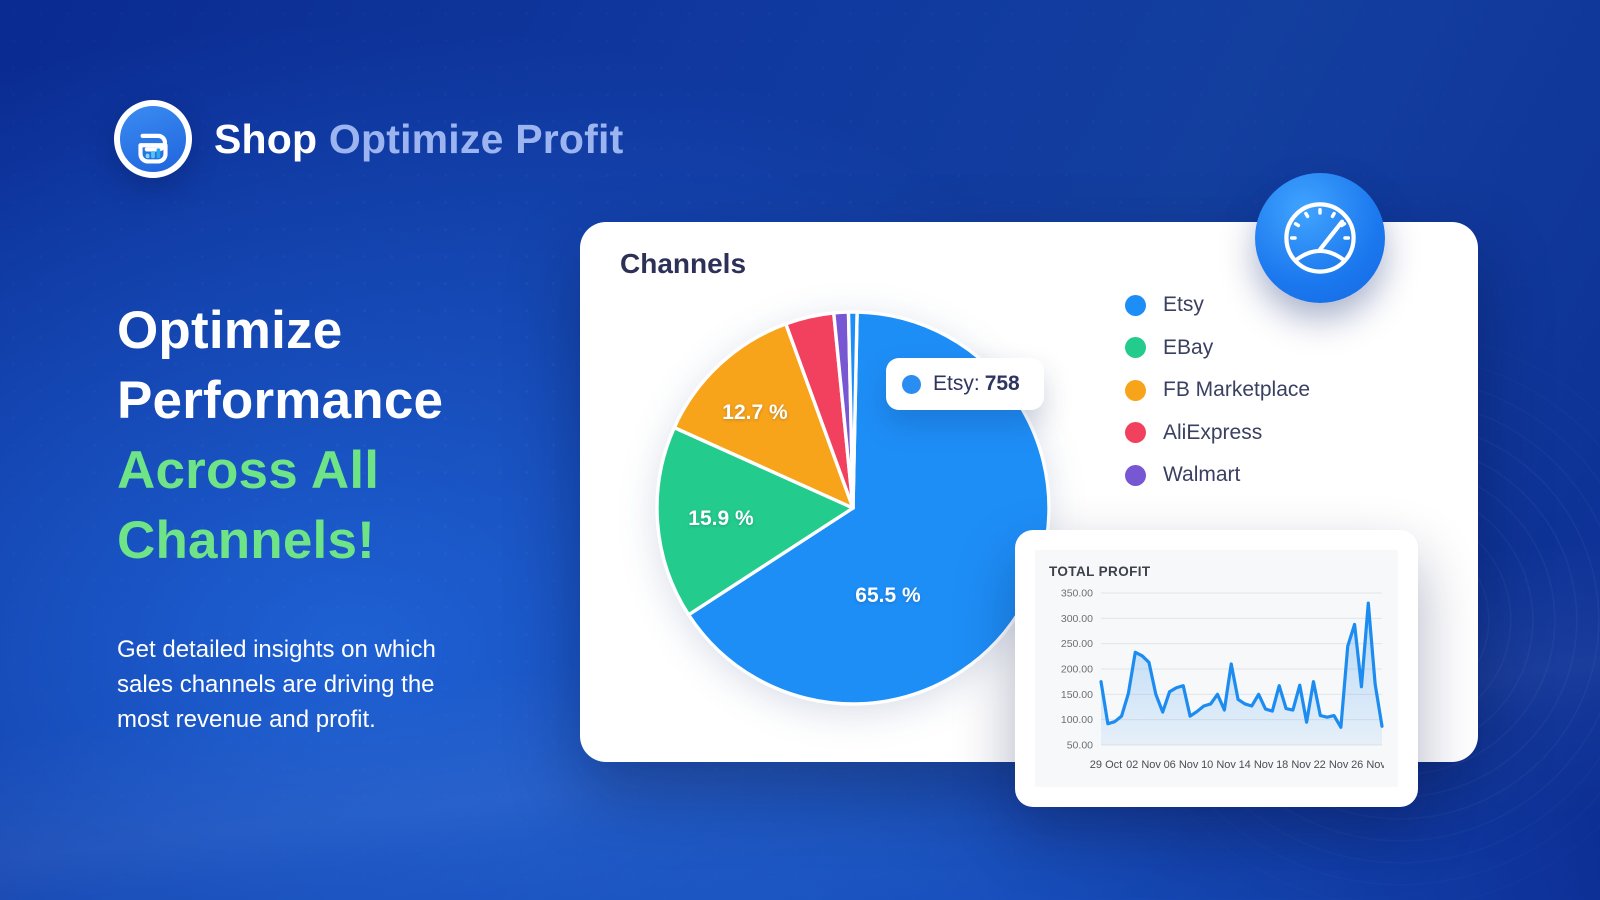 The width and height of the screenshot is (1600, 900). What do you see at coordinates (1183, 305) in the screenshot?
I see `legend-label: Etsy` at bounding box center [1183, 305].